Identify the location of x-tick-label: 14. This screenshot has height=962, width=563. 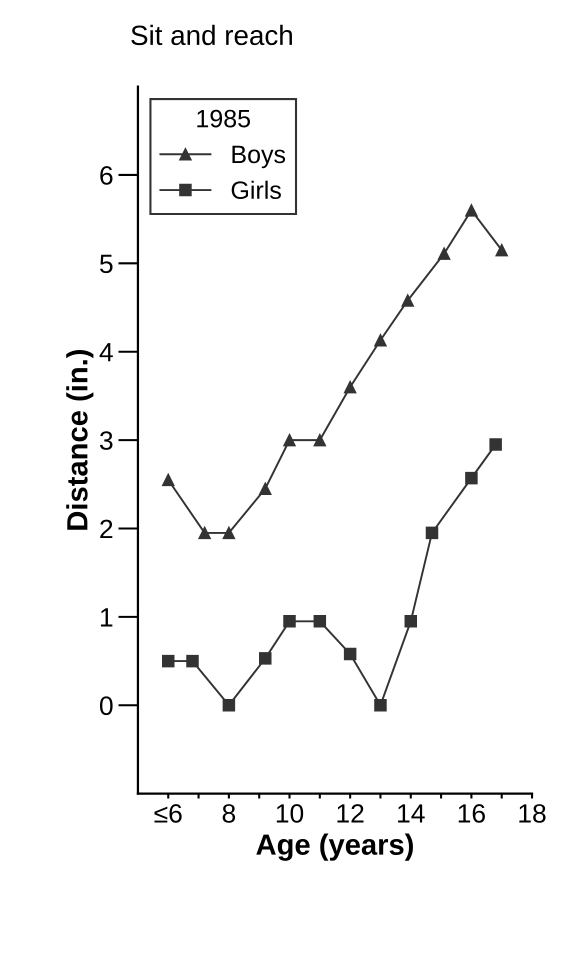
(411, 813).